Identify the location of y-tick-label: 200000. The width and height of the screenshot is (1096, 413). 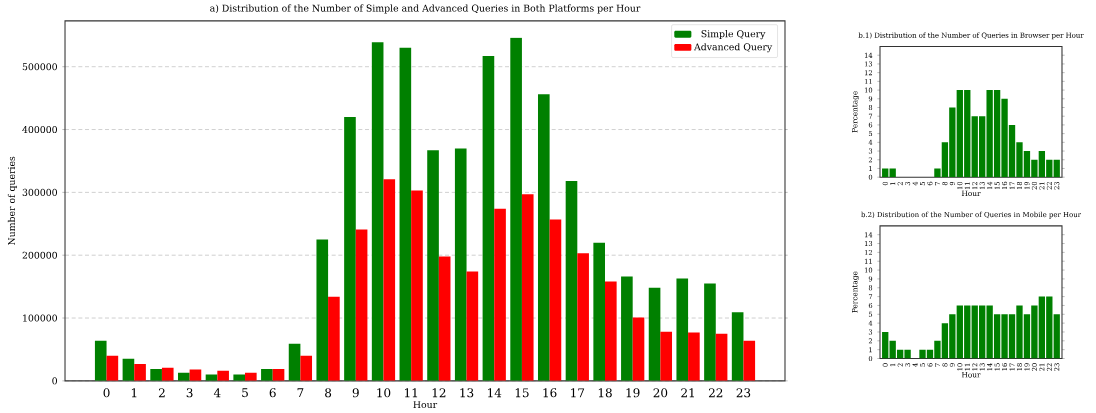
(39, 255).